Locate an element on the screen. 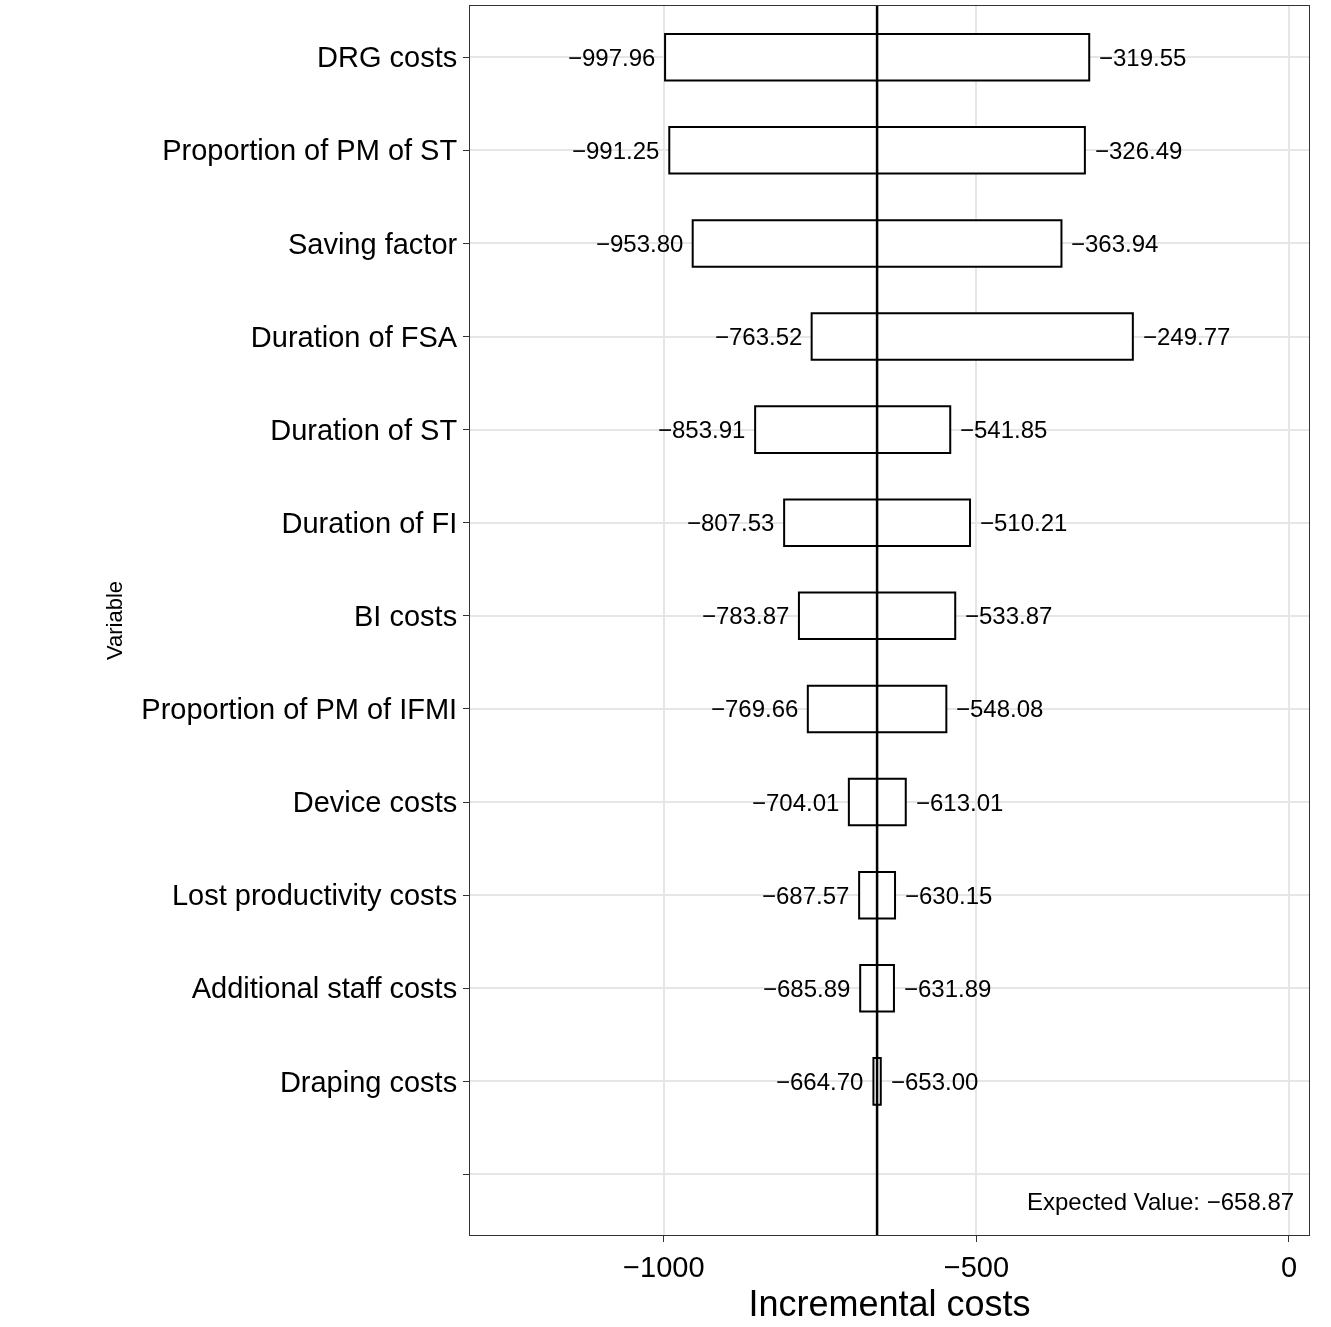 The width and height of the screenshot is (1331, 1327). x-tick-label: 0 is located at coordinates (1289, 1266).